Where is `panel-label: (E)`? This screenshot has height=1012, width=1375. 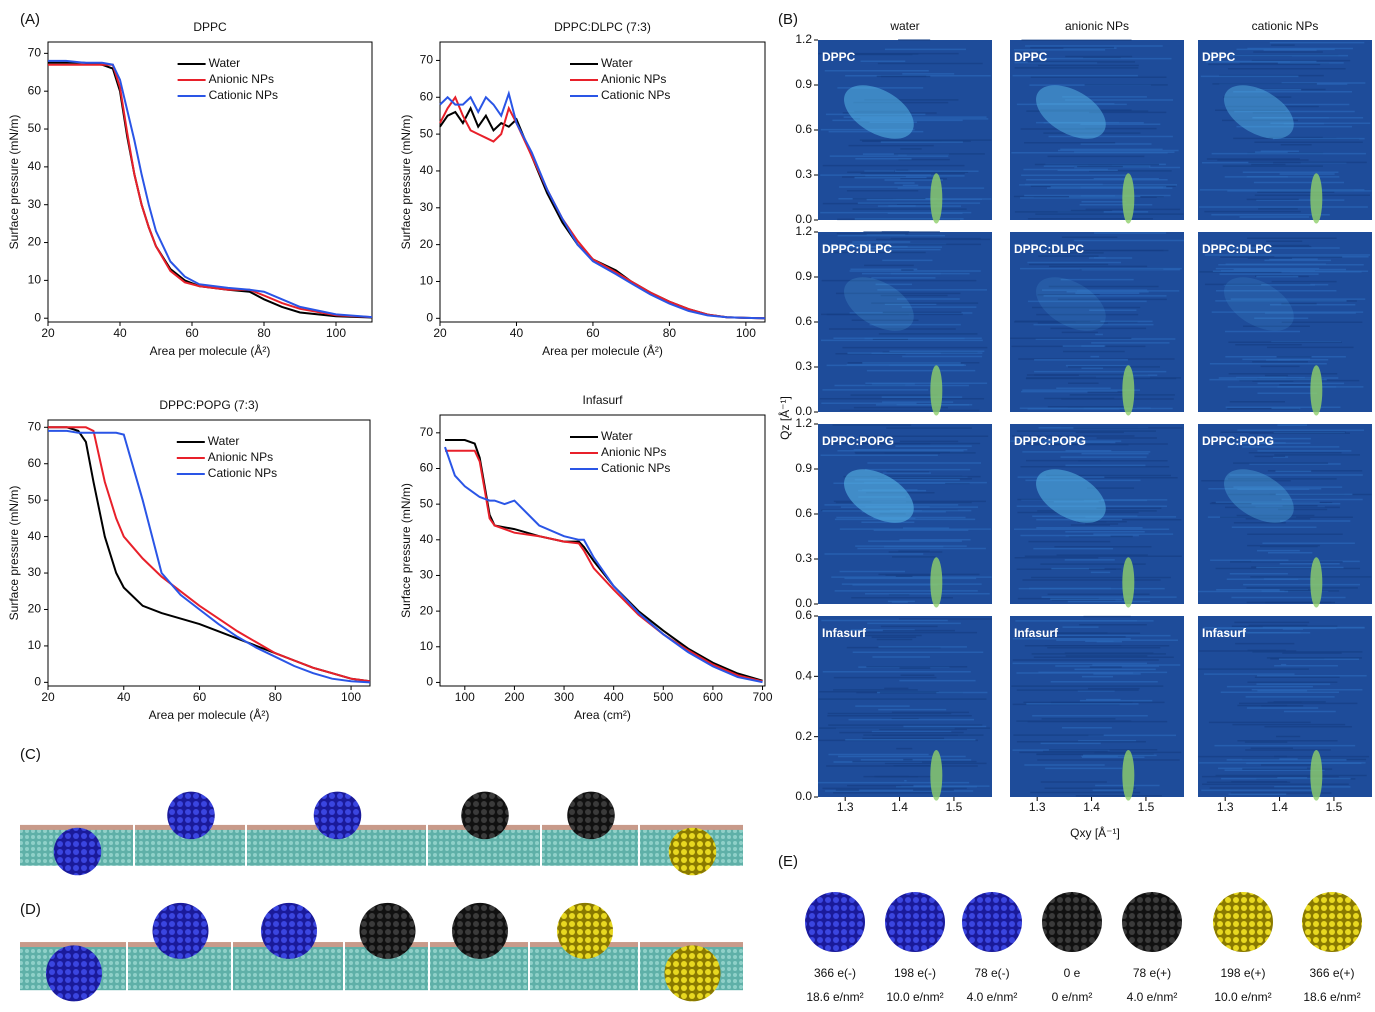
panel-label: (E) is located at coordinates (788, 861).